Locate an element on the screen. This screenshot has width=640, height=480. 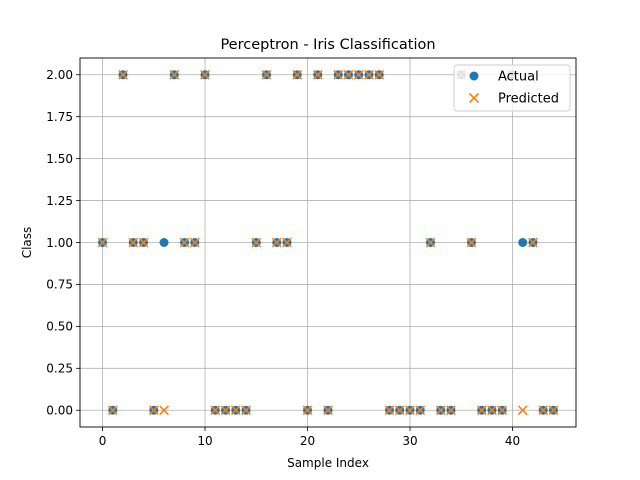
legend-box is located at coordinates (512, 88).